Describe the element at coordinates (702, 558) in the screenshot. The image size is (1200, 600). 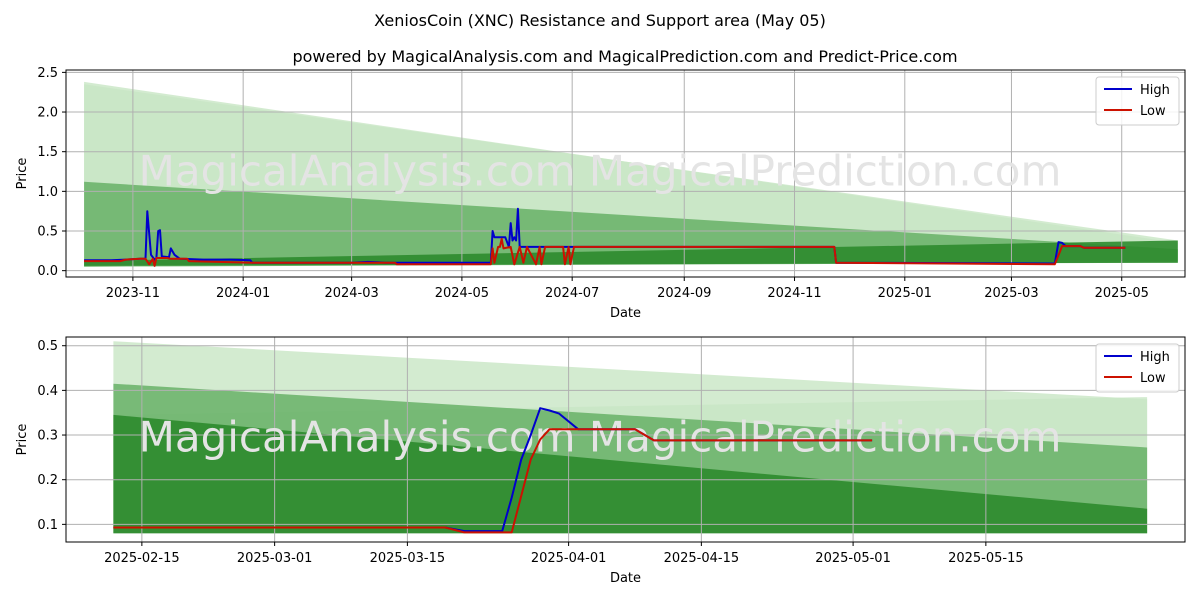
I see `x-tick-label: 2025-04-15` at that location.